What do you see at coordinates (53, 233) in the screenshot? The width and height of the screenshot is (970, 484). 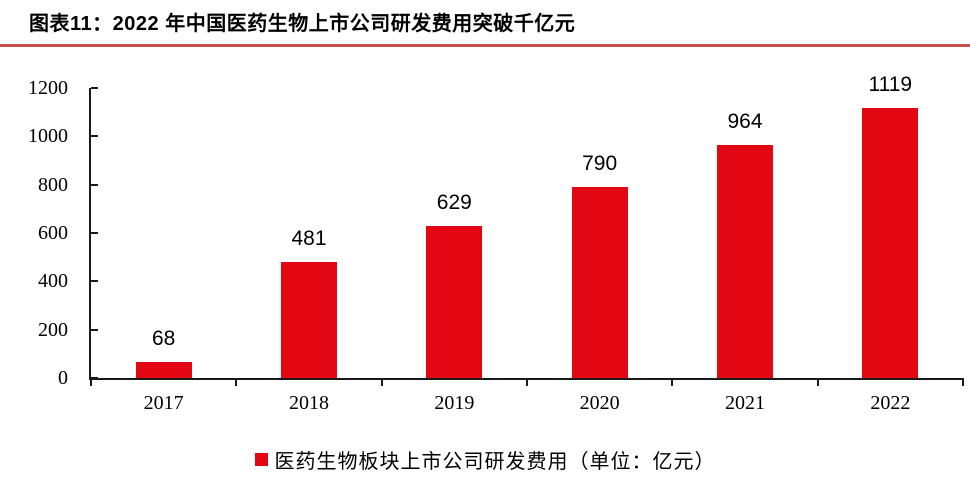 I see `y-tick-label: 600` at bounding box center [53, 233].